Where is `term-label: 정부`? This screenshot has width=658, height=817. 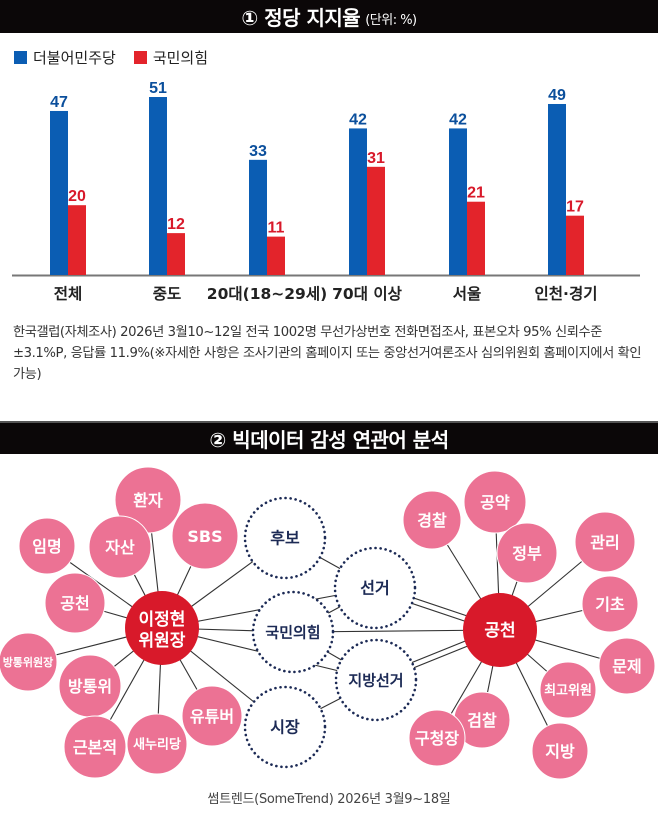
term-label: 정부 is located at coordinates (527, 553).